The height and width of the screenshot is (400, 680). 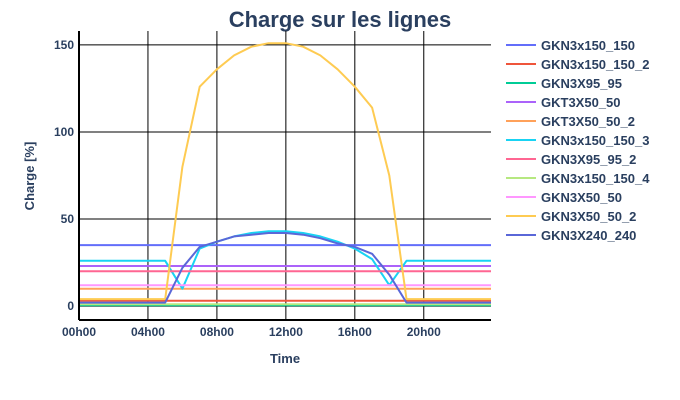 I want to click on y-tick-label: 100, so click(x=64, y=132).